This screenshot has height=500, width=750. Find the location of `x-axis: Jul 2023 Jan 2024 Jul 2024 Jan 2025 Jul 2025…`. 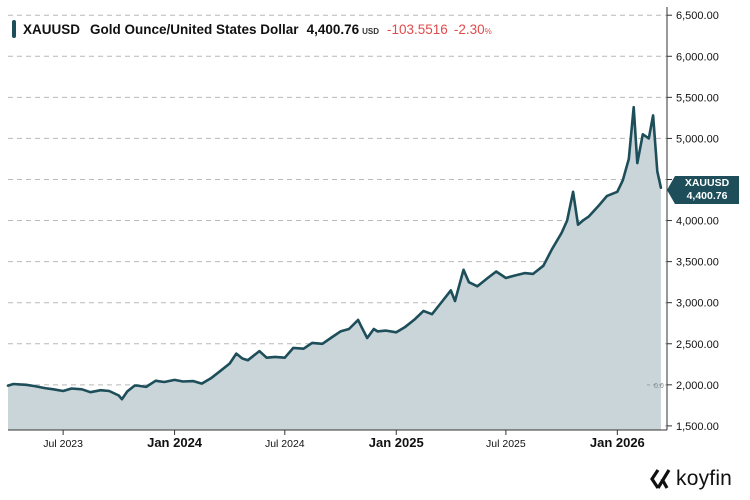

x-axis: Jul 2023 Jan 2024 Jul 2024 Jan 2025 Jul 2025… is located at coordinates (344, 440).